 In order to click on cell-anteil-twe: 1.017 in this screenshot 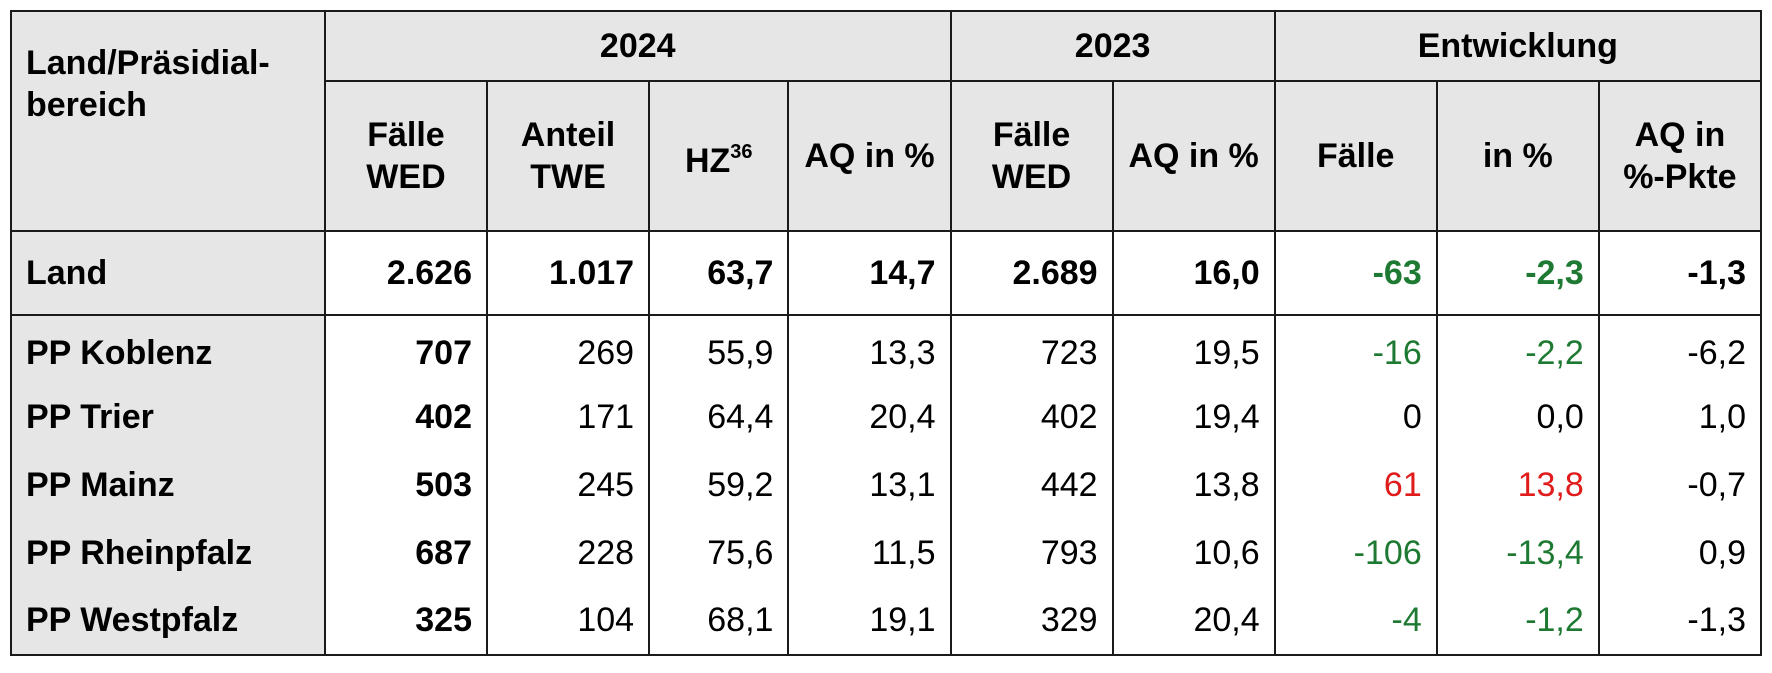, I will do `click(568, 273)`.